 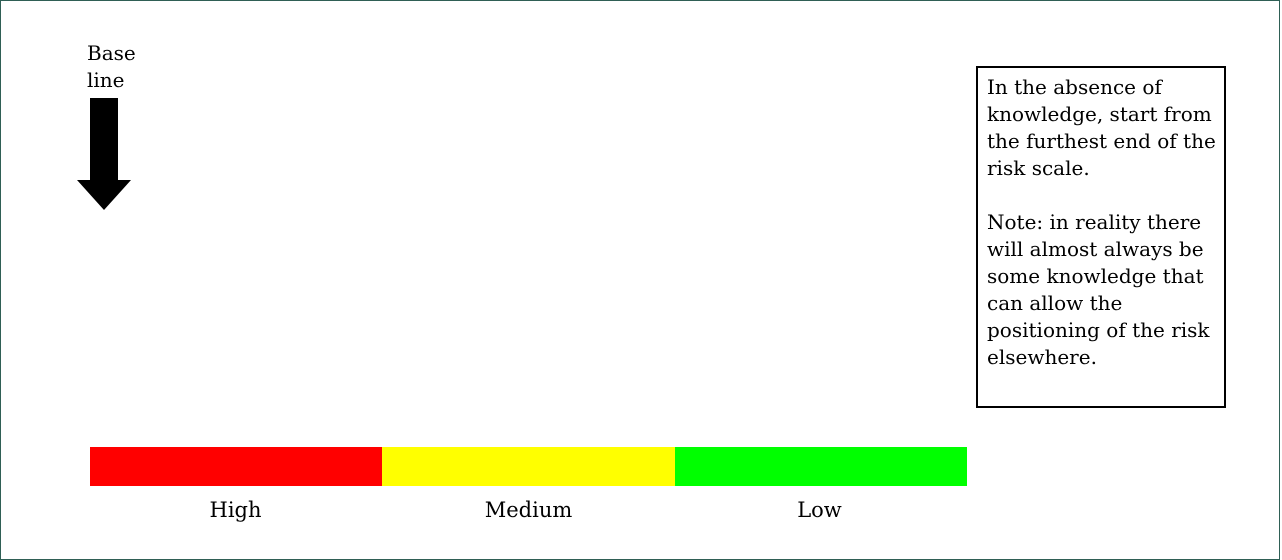 I want to click on baseline-label-line1: Base, so click(x=111, y=53).